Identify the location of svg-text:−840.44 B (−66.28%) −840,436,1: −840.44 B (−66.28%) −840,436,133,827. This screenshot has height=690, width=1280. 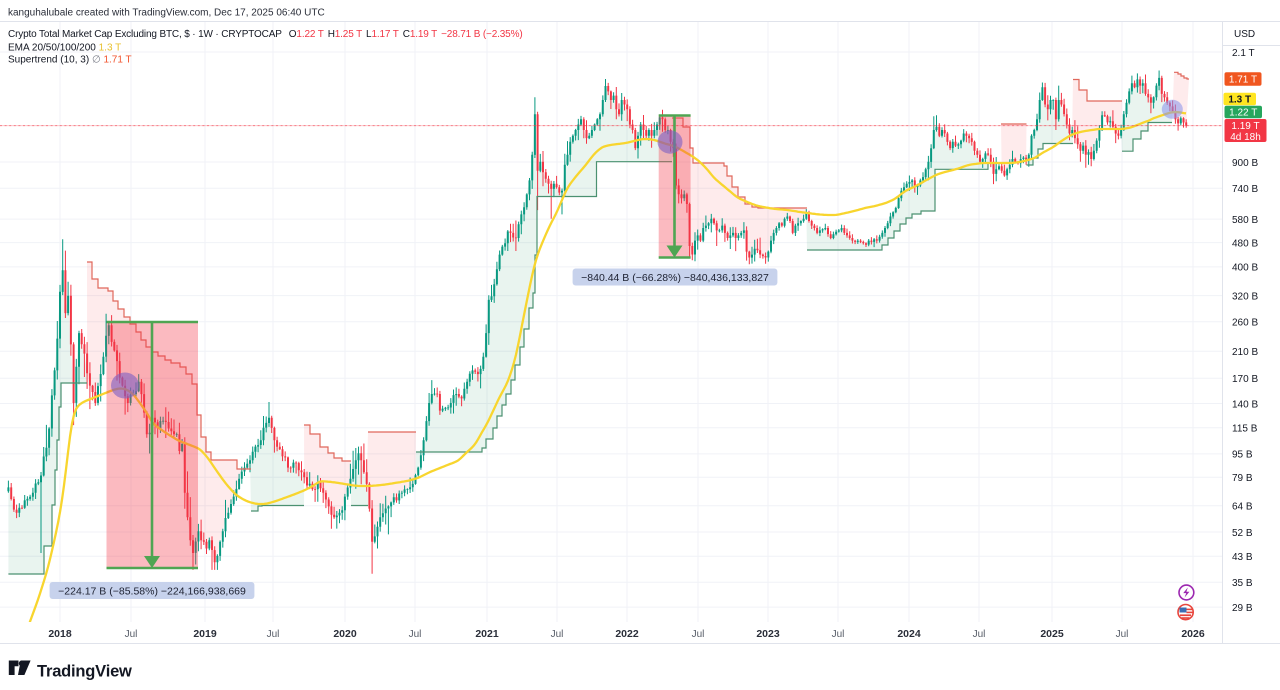
(675, 278).